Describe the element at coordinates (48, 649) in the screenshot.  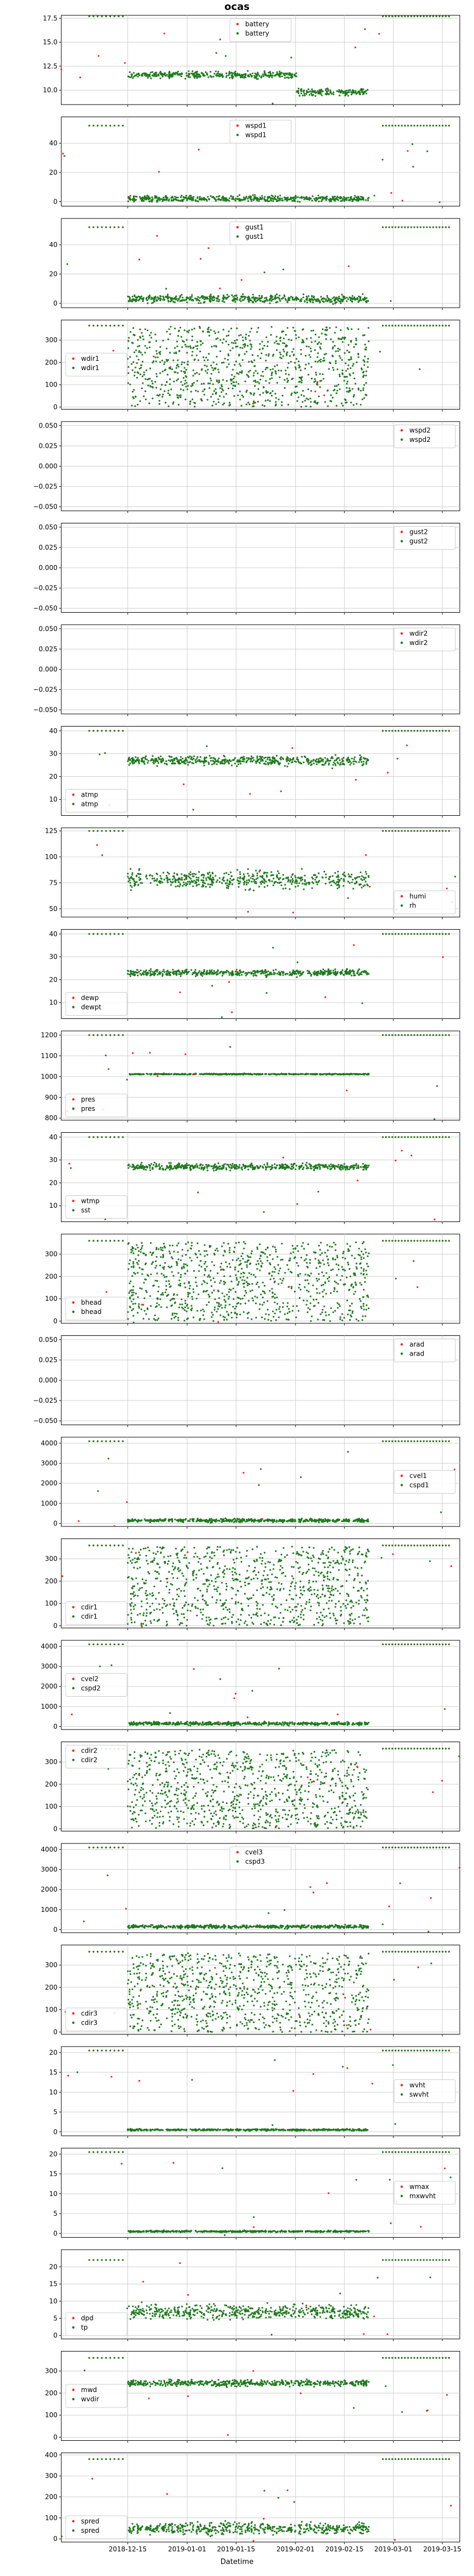
I see `y-tick-label: 0.025` at that location.